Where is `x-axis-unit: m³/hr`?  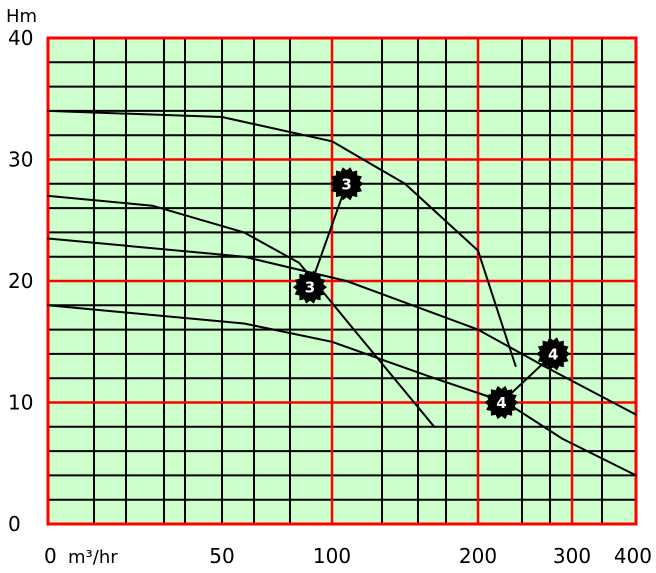 x-axis-unit: m³/hr is located at coordinates (93, 557).